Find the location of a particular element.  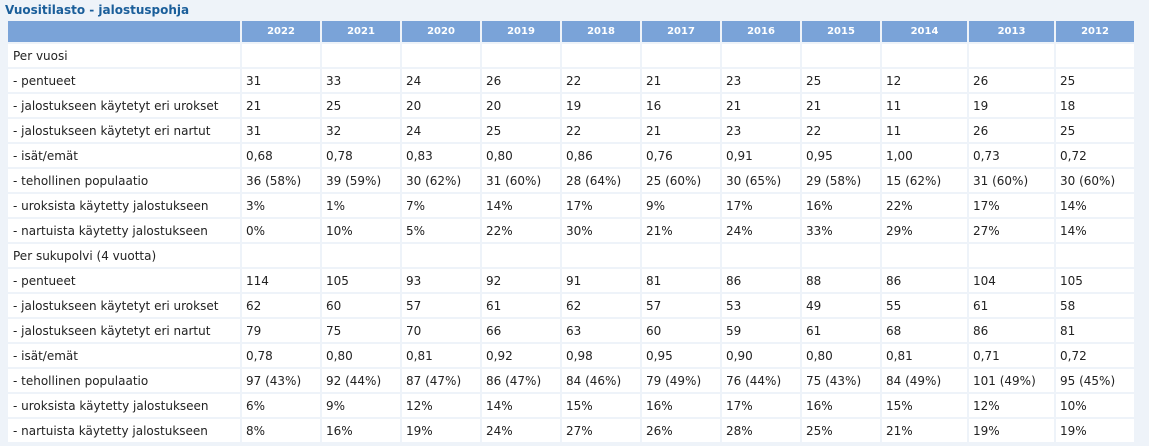

value-cell: 0,71 is located at coordinates (1011, 355).